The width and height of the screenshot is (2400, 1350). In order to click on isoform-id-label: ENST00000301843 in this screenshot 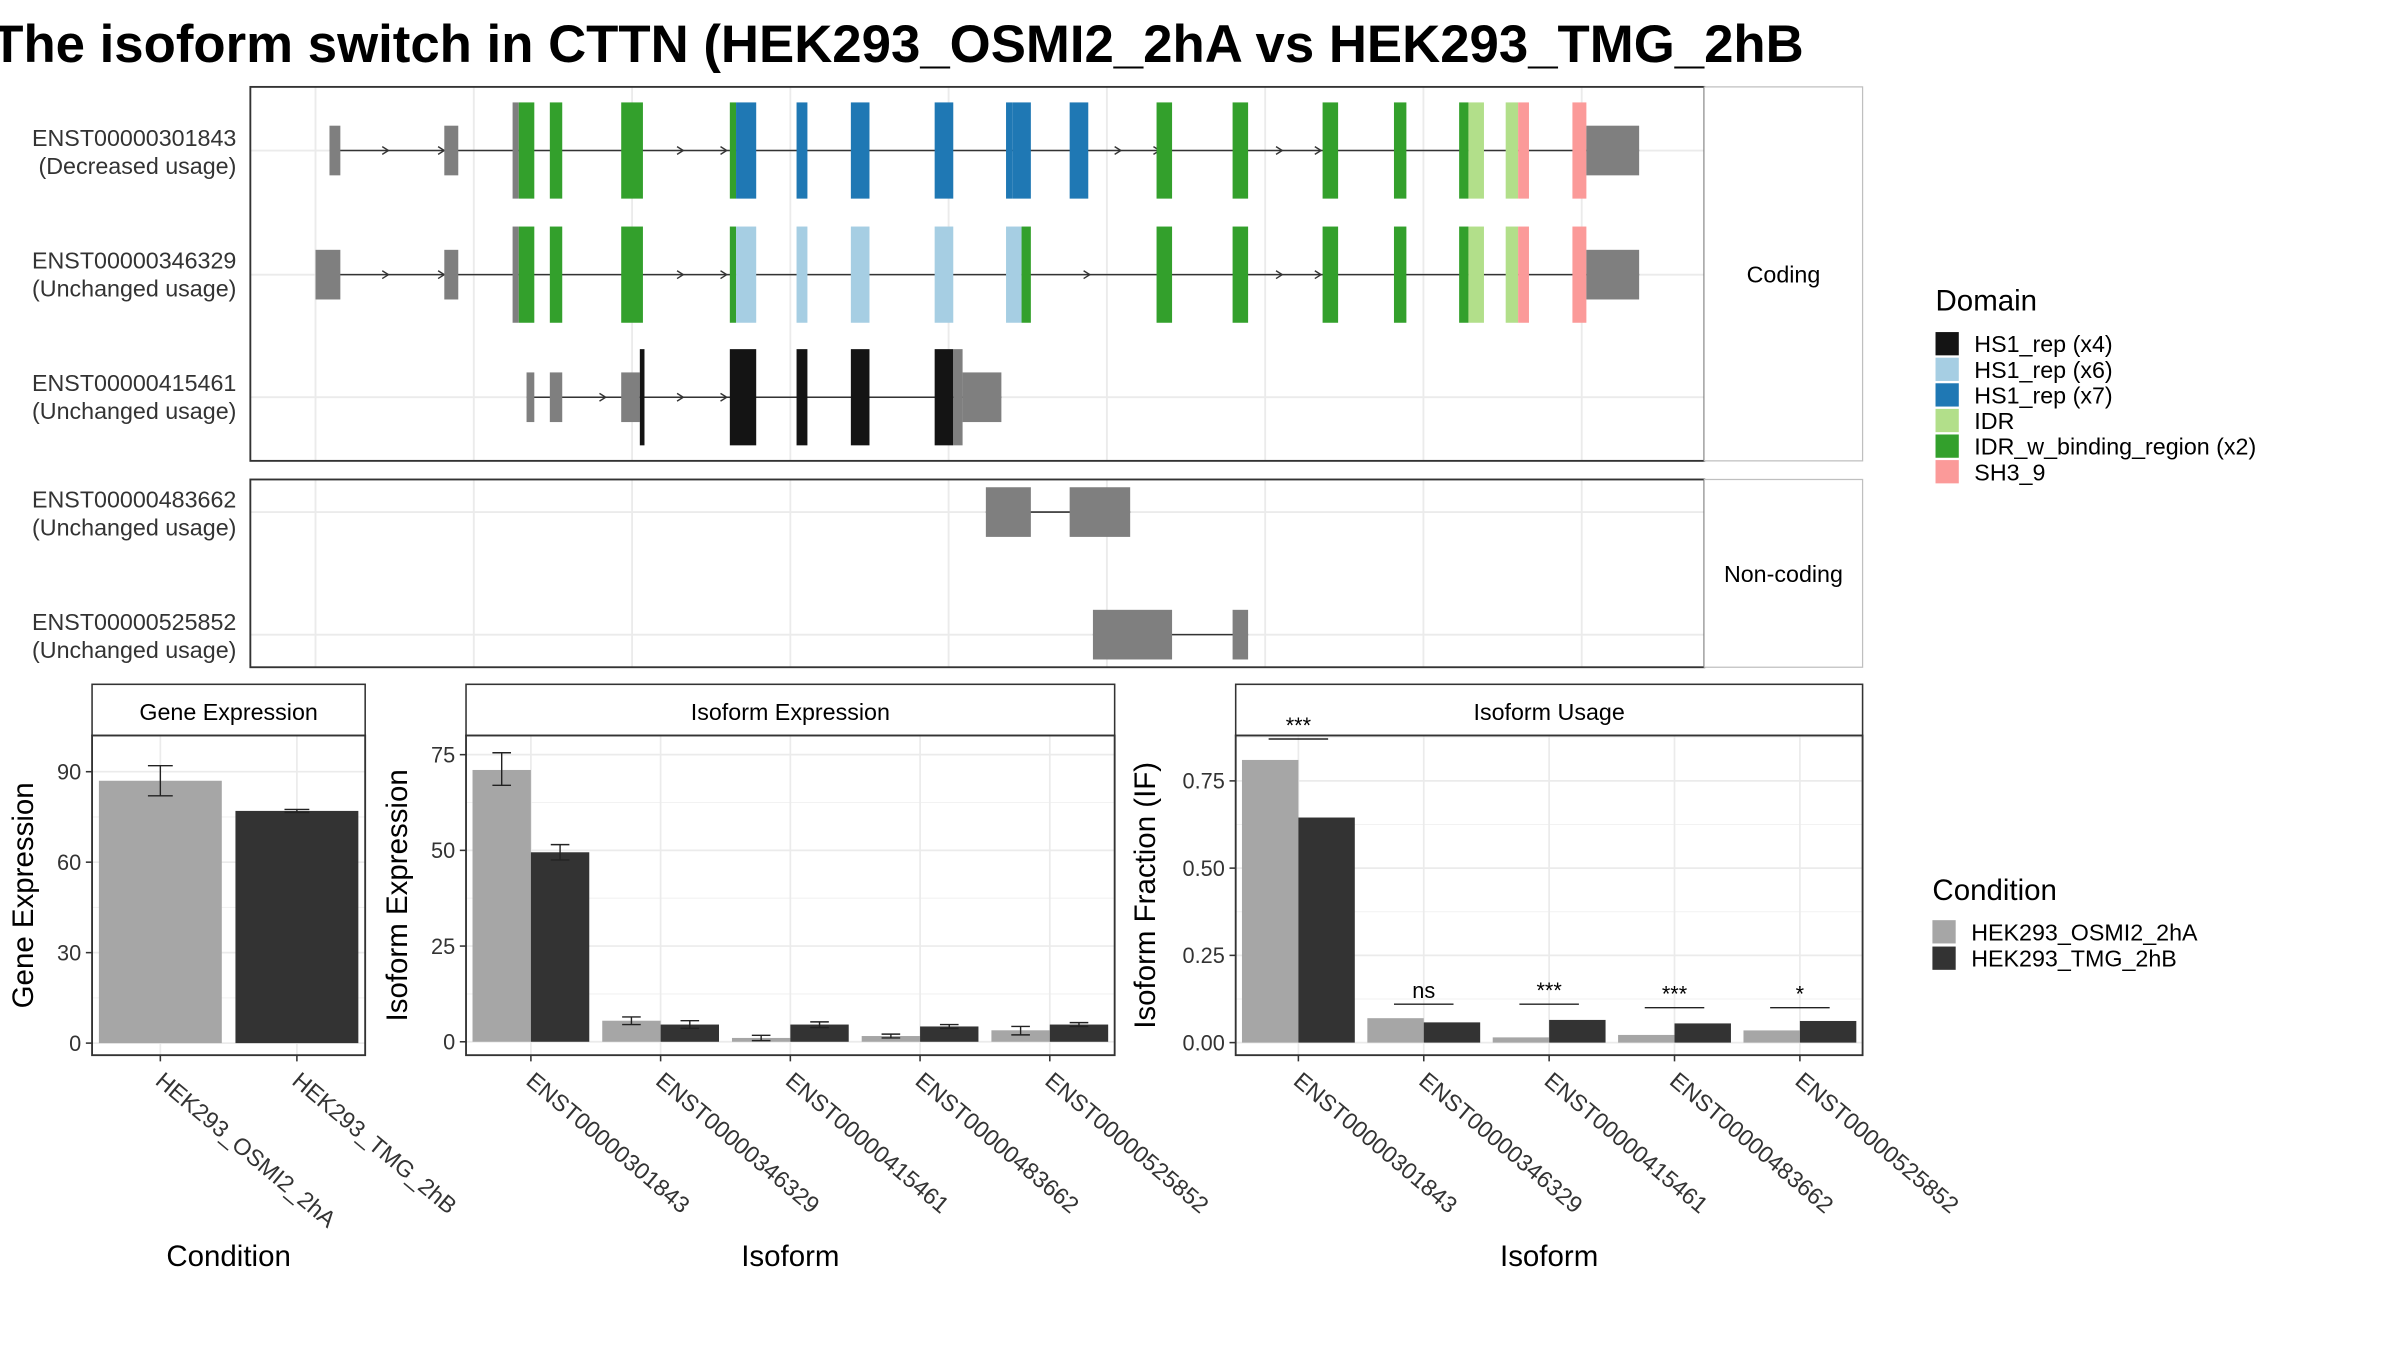, I will do `click(134, 138)`.